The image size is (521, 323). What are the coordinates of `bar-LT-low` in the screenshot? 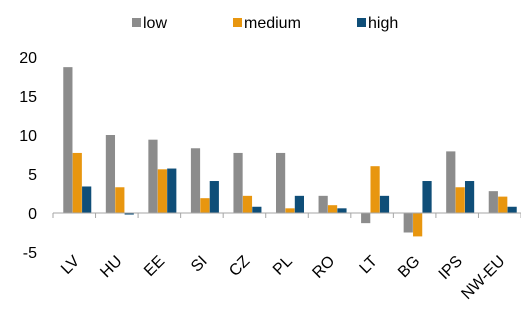 It's located at (366, 218).